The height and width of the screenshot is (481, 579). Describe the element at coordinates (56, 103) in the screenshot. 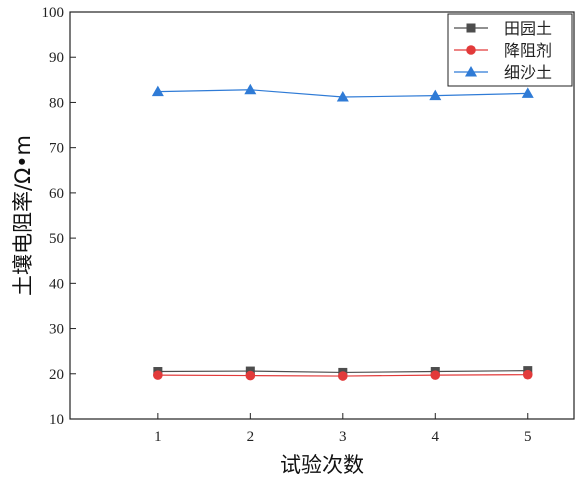

I see `y-tick-label: 80` at that location.